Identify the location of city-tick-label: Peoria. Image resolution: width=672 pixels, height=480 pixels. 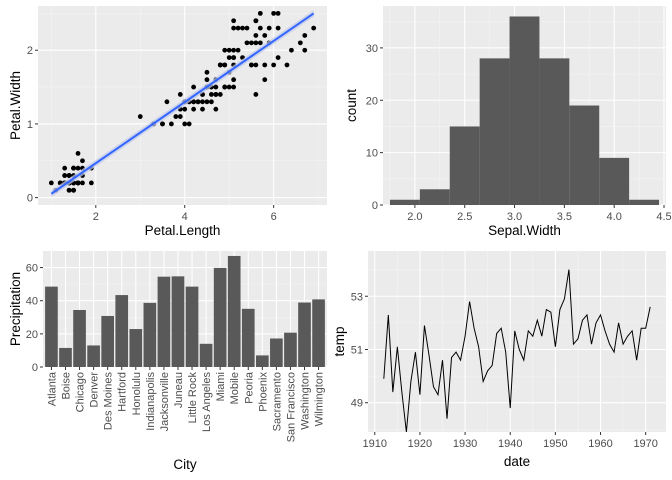
(249, 387).